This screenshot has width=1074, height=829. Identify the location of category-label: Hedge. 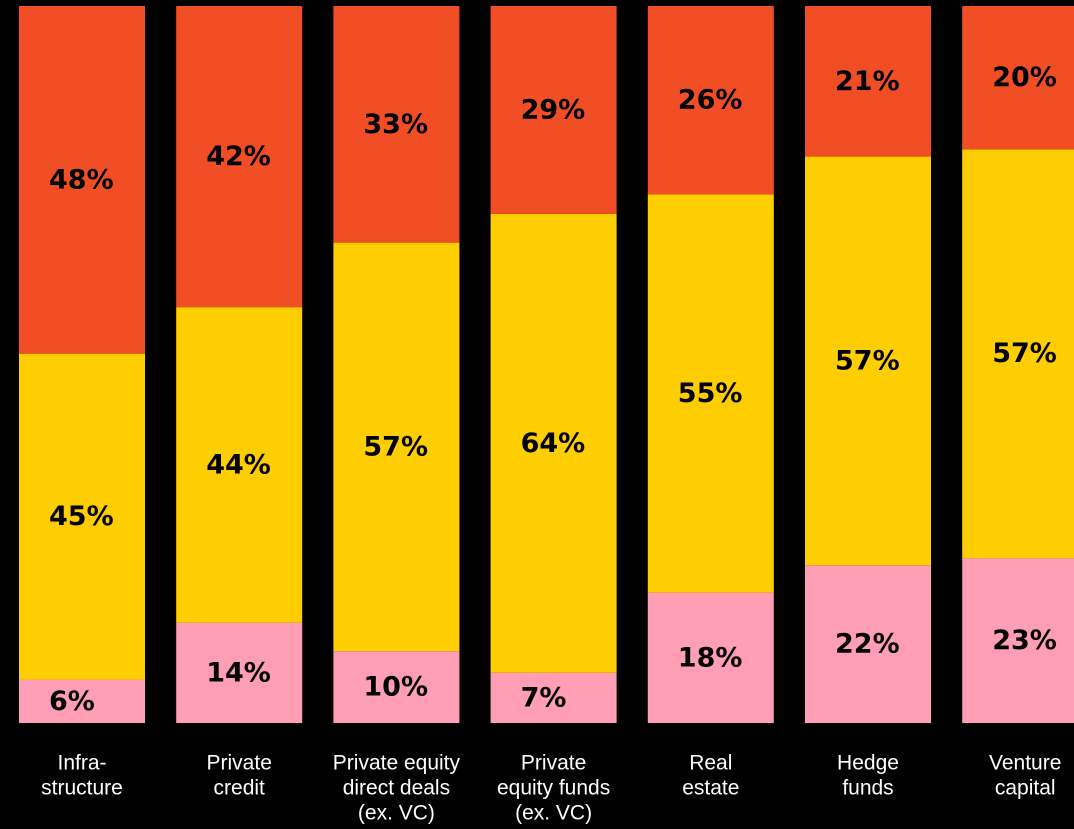
(868, 763).